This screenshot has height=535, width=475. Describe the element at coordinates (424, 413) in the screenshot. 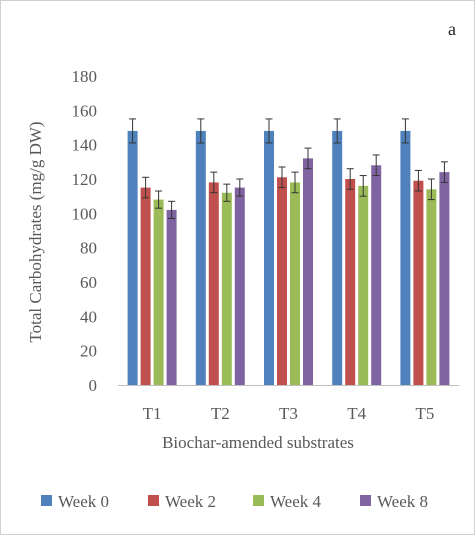

I see `x-tick-label: T5` at that location.